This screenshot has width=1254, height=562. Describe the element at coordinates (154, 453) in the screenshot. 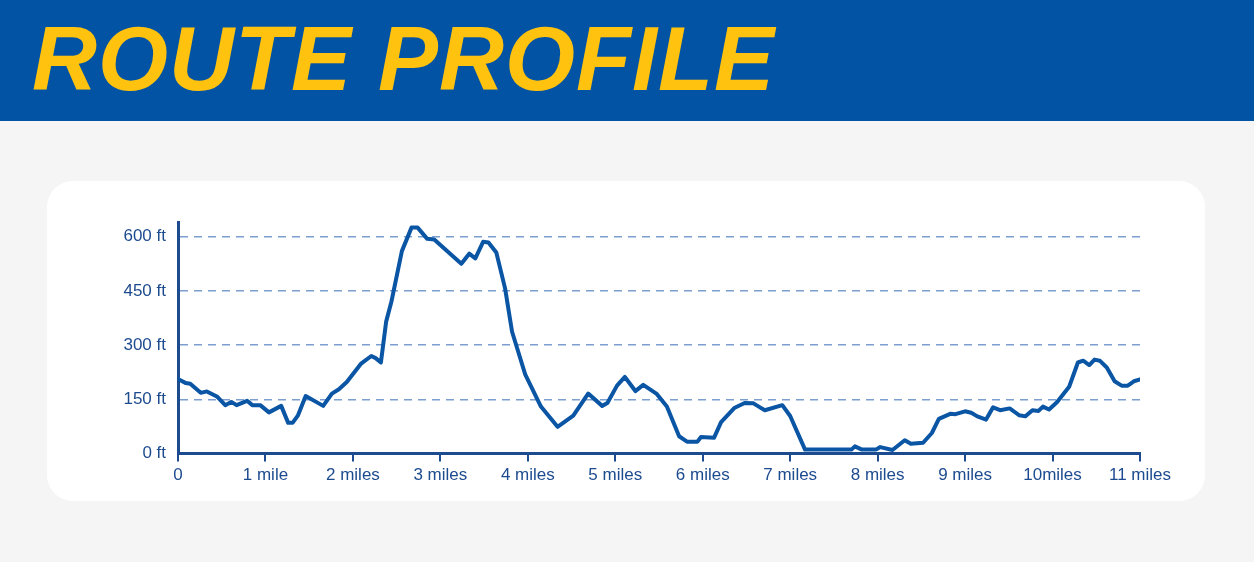

I see `y-tick-label: 0 ft` at that location.